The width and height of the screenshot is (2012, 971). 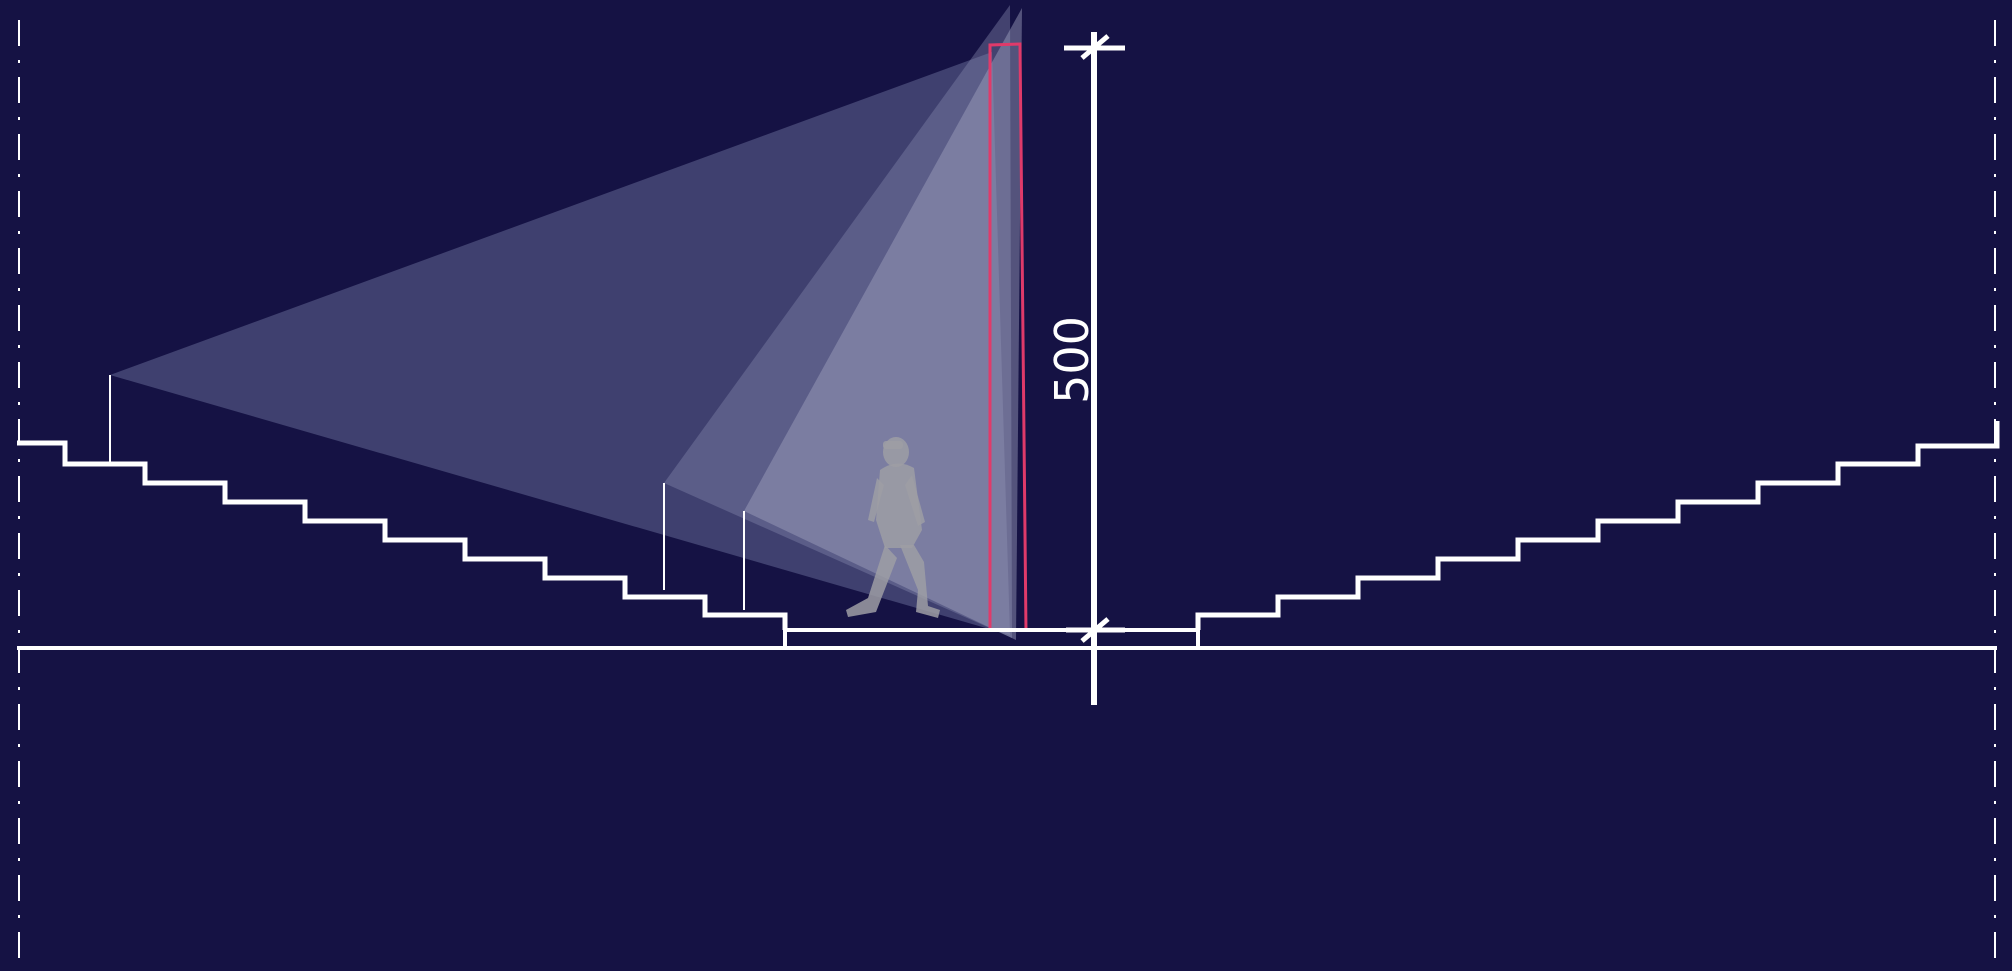 I want to click on dimension-top-tick, so click(x=1095, y=47).